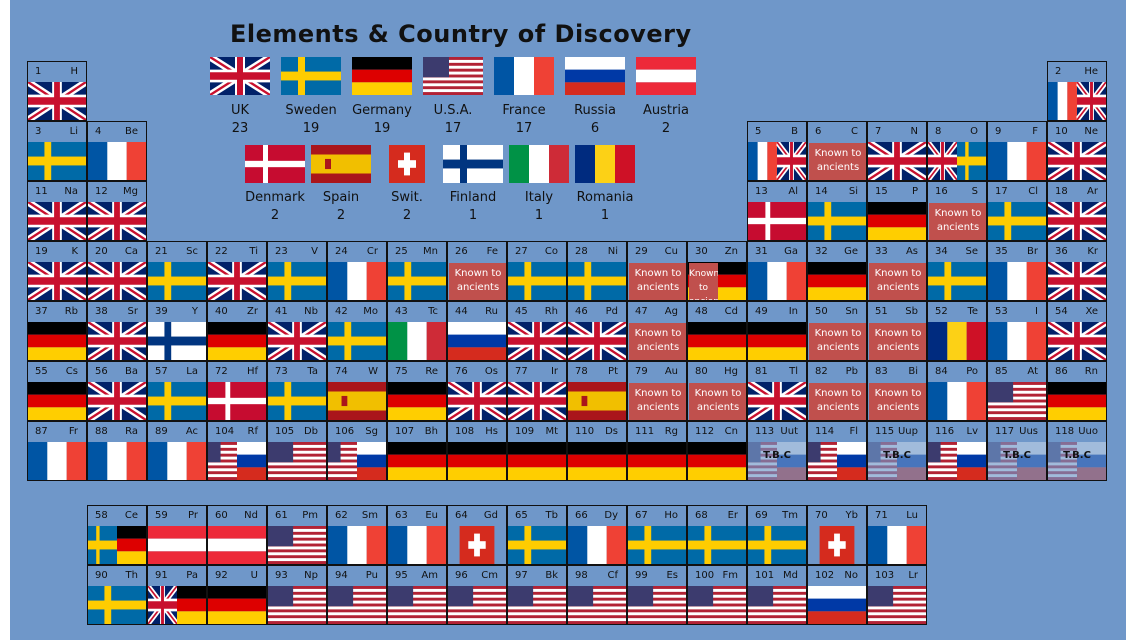 Image resolution: width=1136 pixels, height=640 pixels. I want to click on element-label: 39 Y, so click(177, 312).